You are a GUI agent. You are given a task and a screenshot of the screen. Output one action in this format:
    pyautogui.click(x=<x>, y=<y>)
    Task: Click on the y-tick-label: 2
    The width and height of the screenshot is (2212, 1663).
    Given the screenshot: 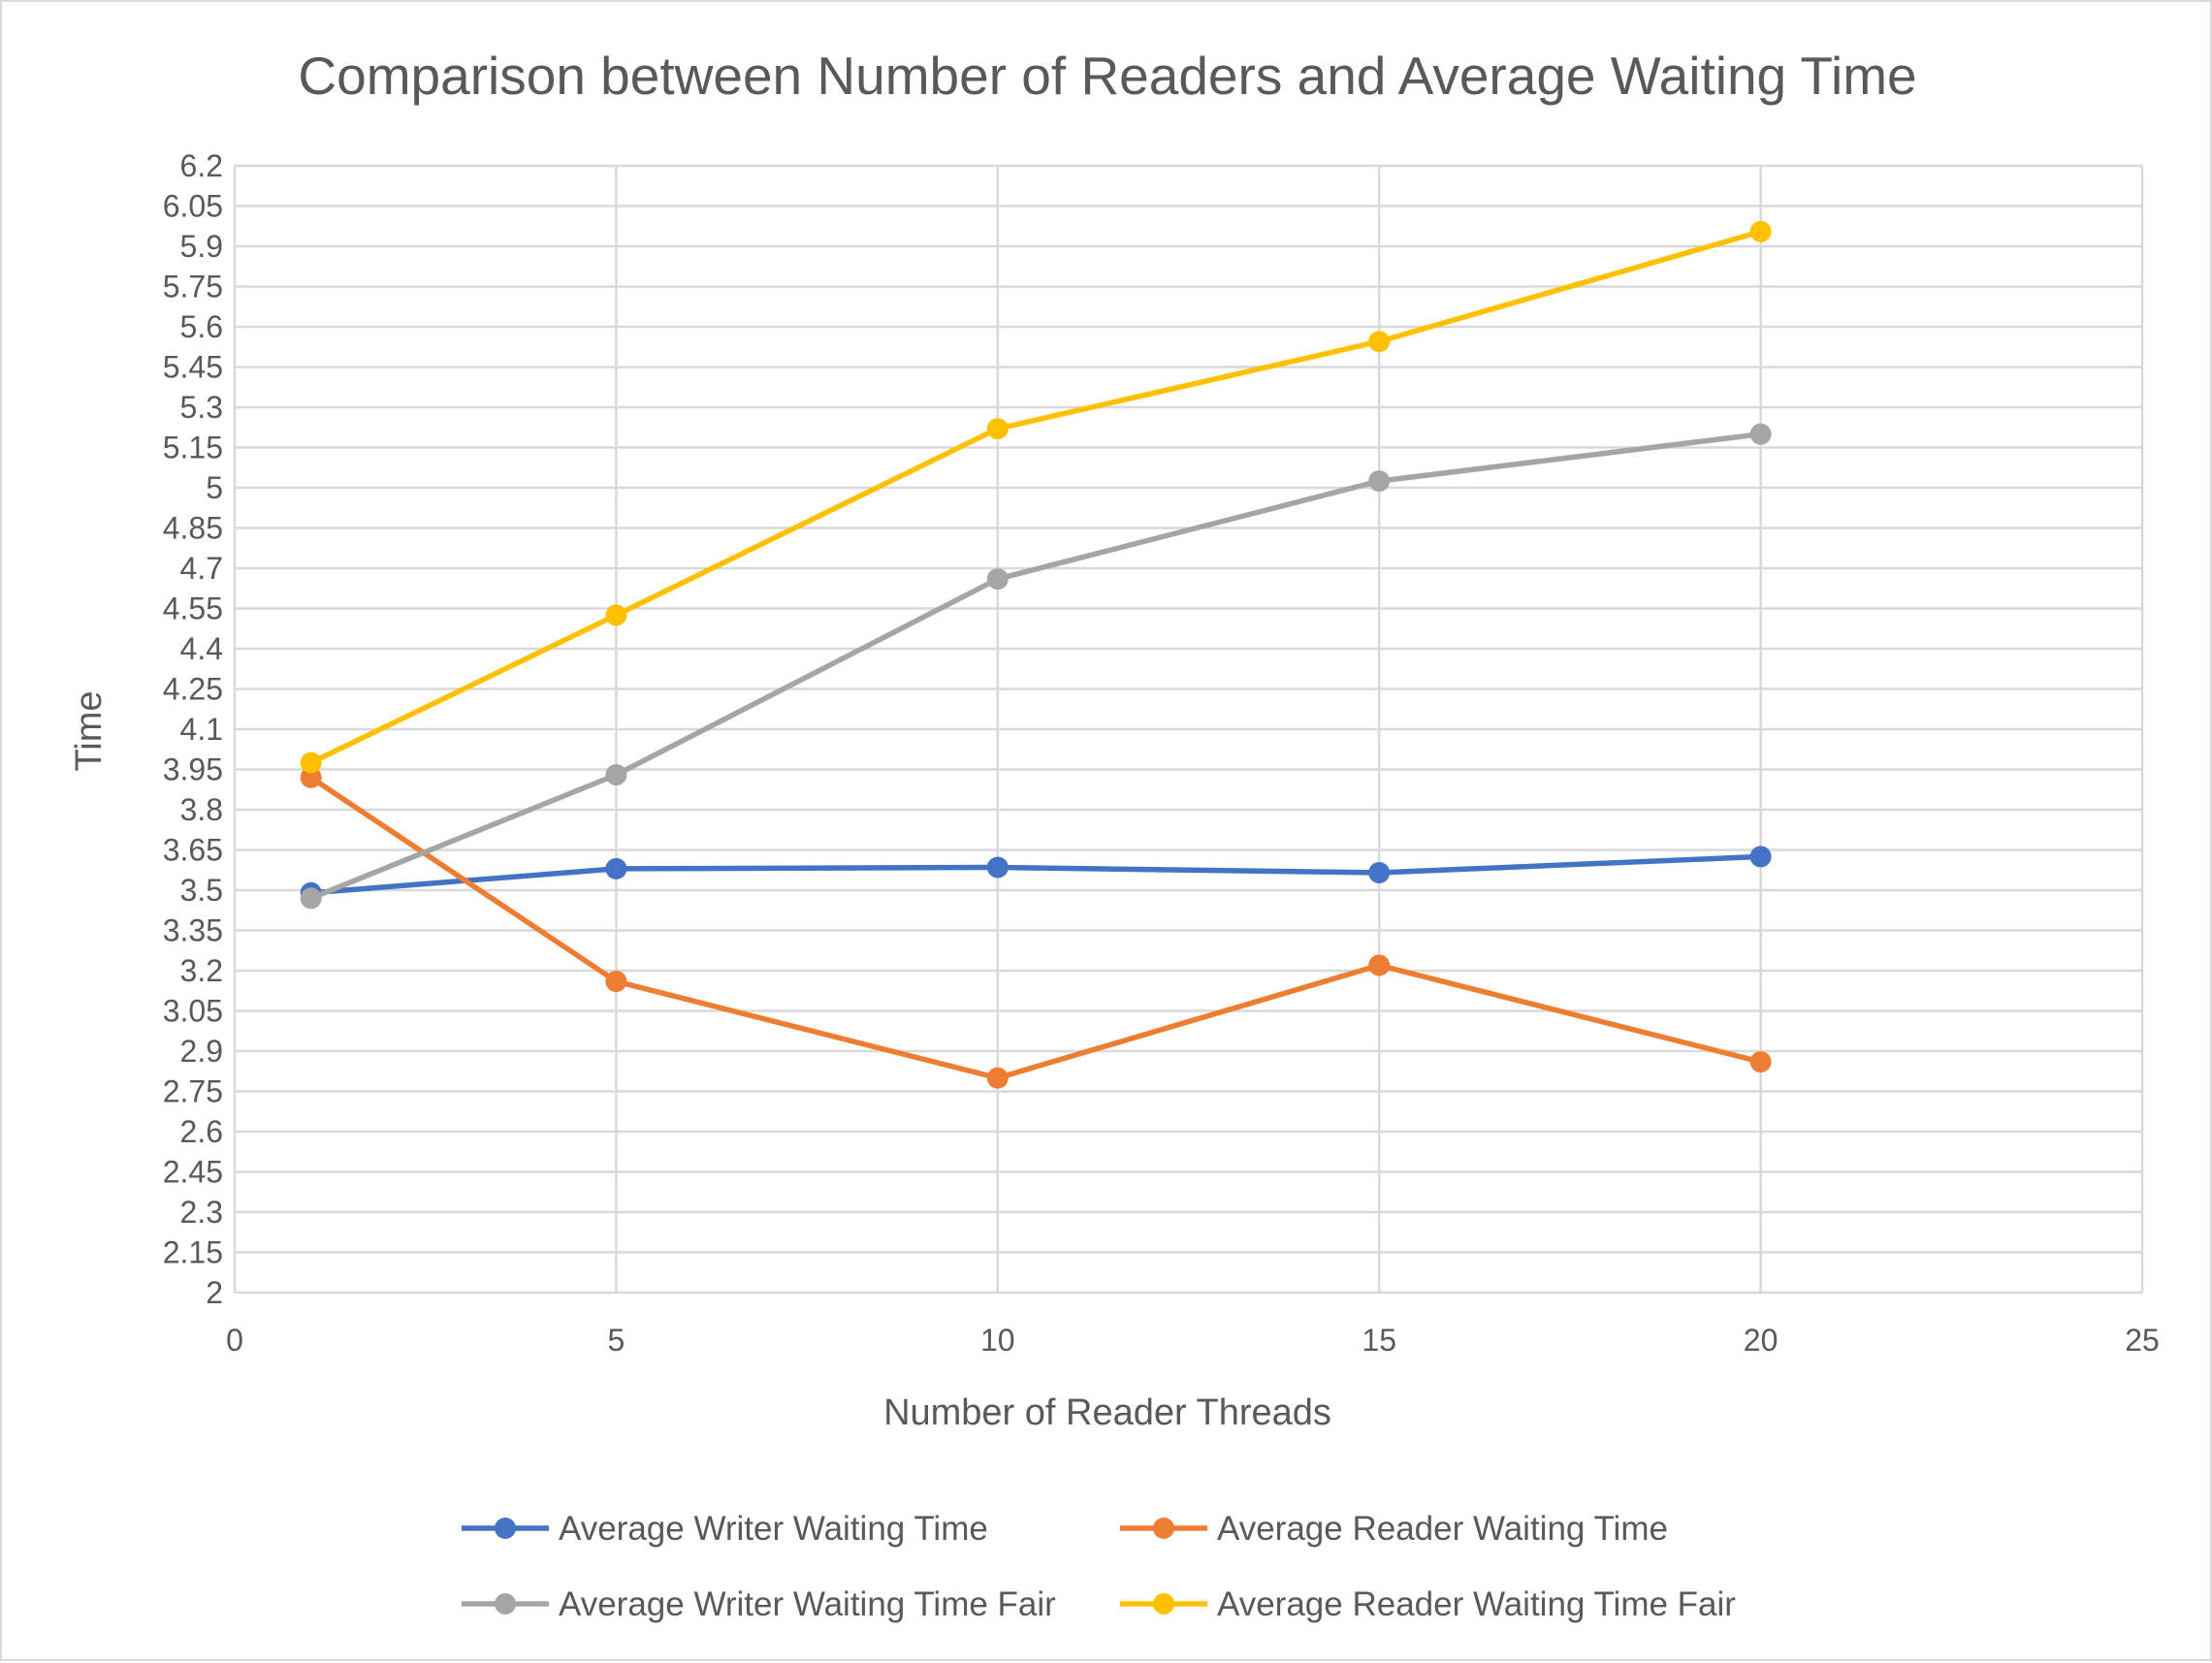 What is the action you would take?
    pyautogui.click(x=214, y=1292)
    